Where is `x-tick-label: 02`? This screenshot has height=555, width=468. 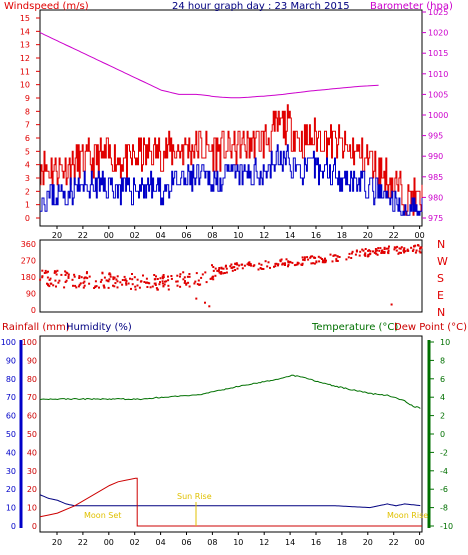 x-tick-label: 02 is located at coordinates (135, 542).